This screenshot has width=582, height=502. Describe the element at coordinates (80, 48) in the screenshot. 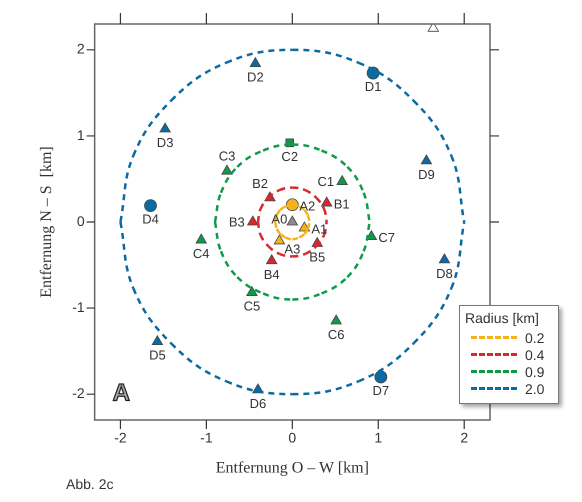

I see `y-tick-label: 2` at that location.